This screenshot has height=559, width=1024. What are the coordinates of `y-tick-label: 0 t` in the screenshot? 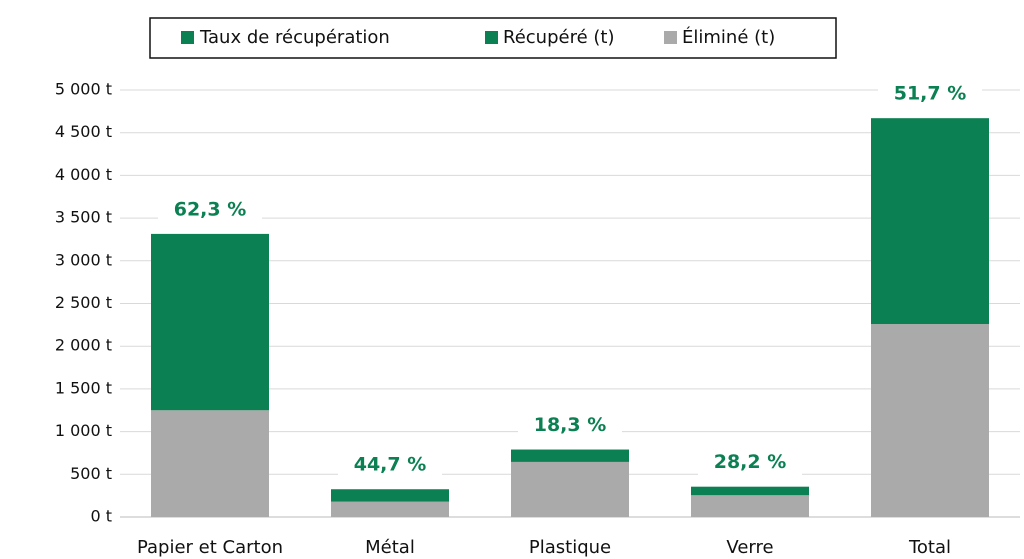 It's located at (101, 516).